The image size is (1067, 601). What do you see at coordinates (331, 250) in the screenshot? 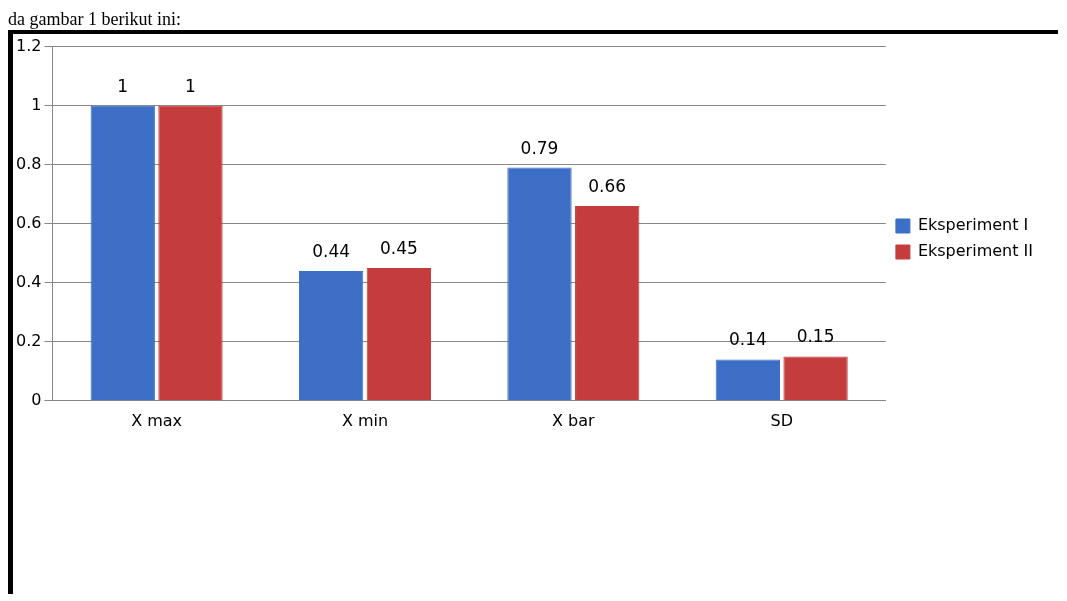
I see `data-label: 0.44` at bounding box center [331, 250].